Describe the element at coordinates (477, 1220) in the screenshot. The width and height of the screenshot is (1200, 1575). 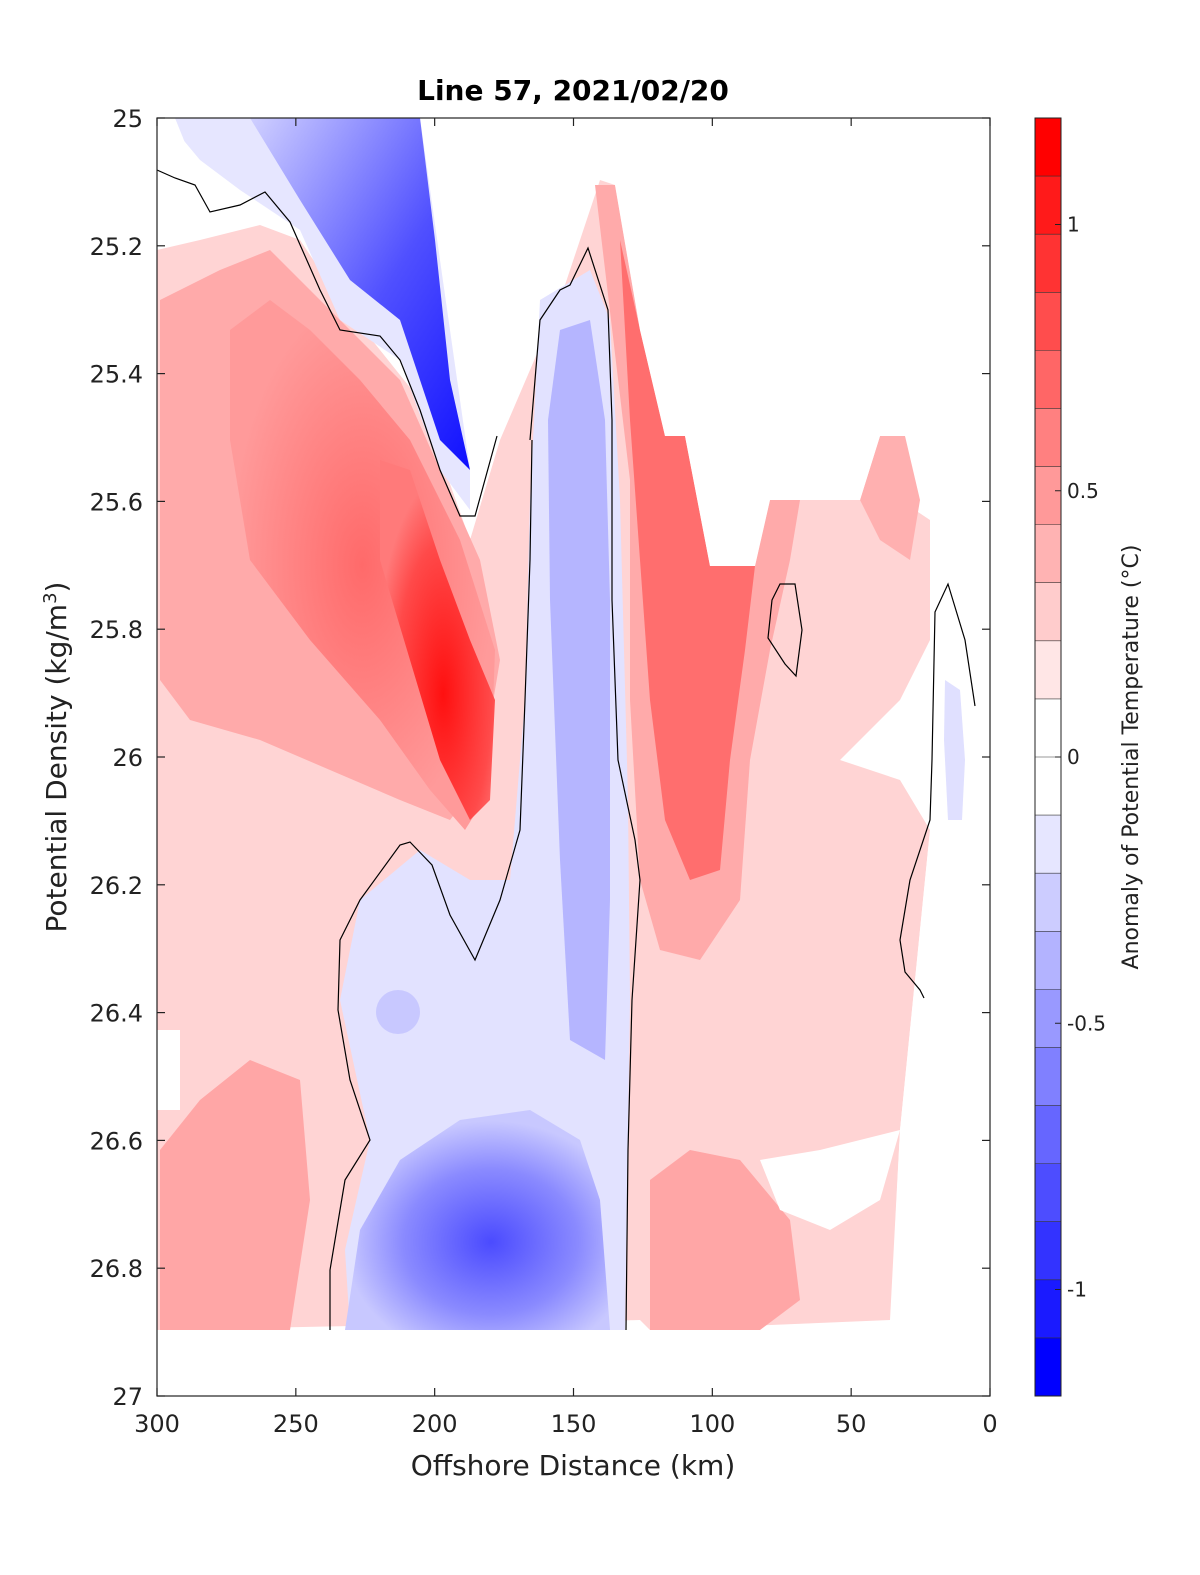
I see `contour-region-cold-pool` at that location.